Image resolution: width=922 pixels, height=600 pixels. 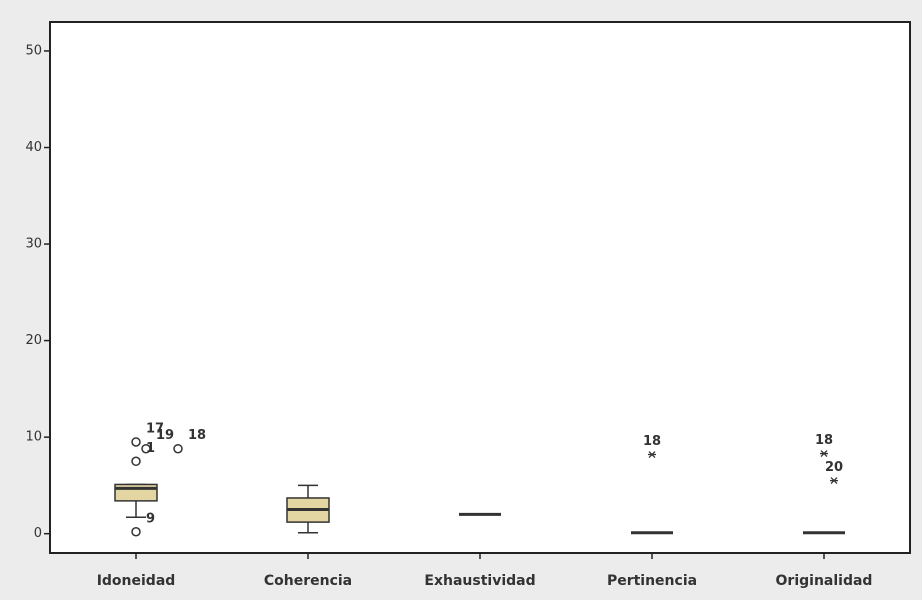 What do you see at coordinates (165, 435) in the screenshot?
I see `outlier-label: 19` at bounding box center [165, 435].